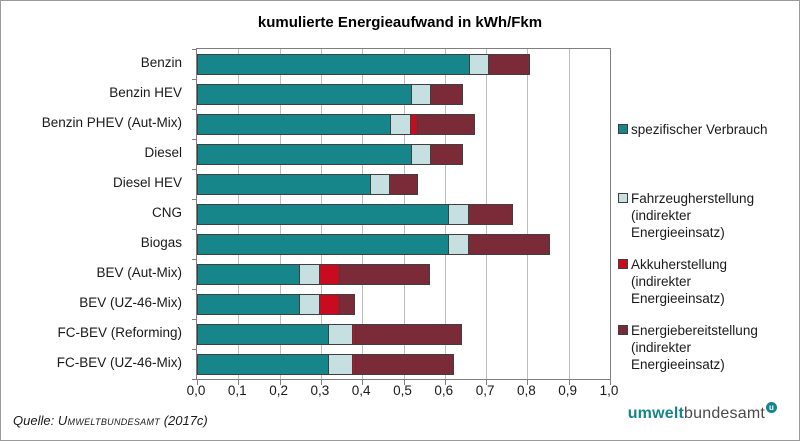 The width and height of the screenshot is (800, 441). What do you see at coordinates (400, 22) in the screenshot?
I see `chart-title: kumulierte Energieaufwand in kWh/Fkm` at bounding box center [400, 22].